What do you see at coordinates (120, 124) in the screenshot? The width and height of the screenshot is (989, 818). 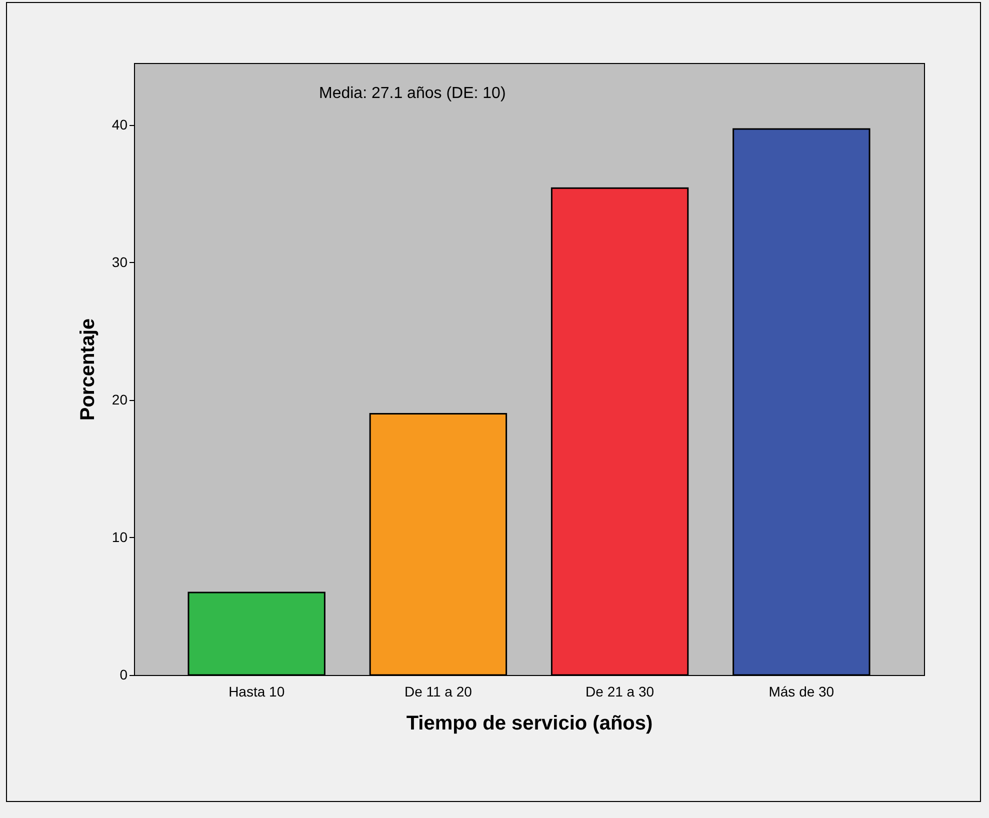 I see `y-tick-label: 40` at bounding box center [120, 124].